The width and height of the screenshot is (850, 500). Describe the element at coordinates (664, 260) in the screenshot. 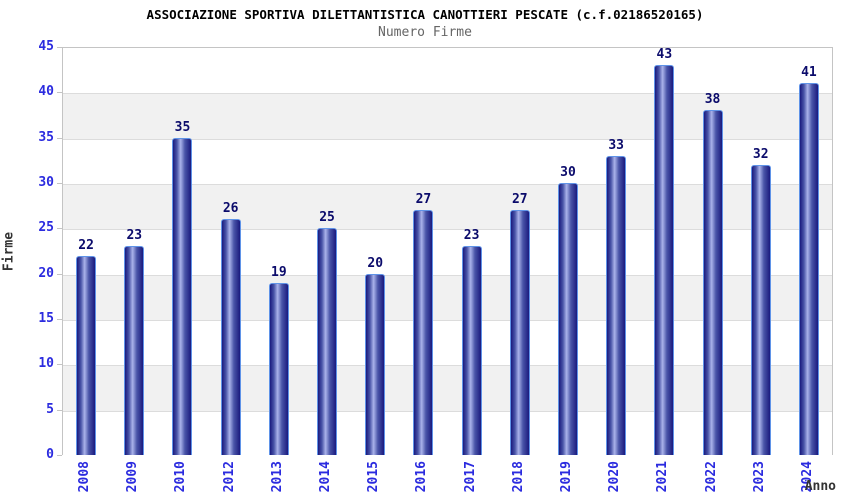

I see `bar-2021` at that location.